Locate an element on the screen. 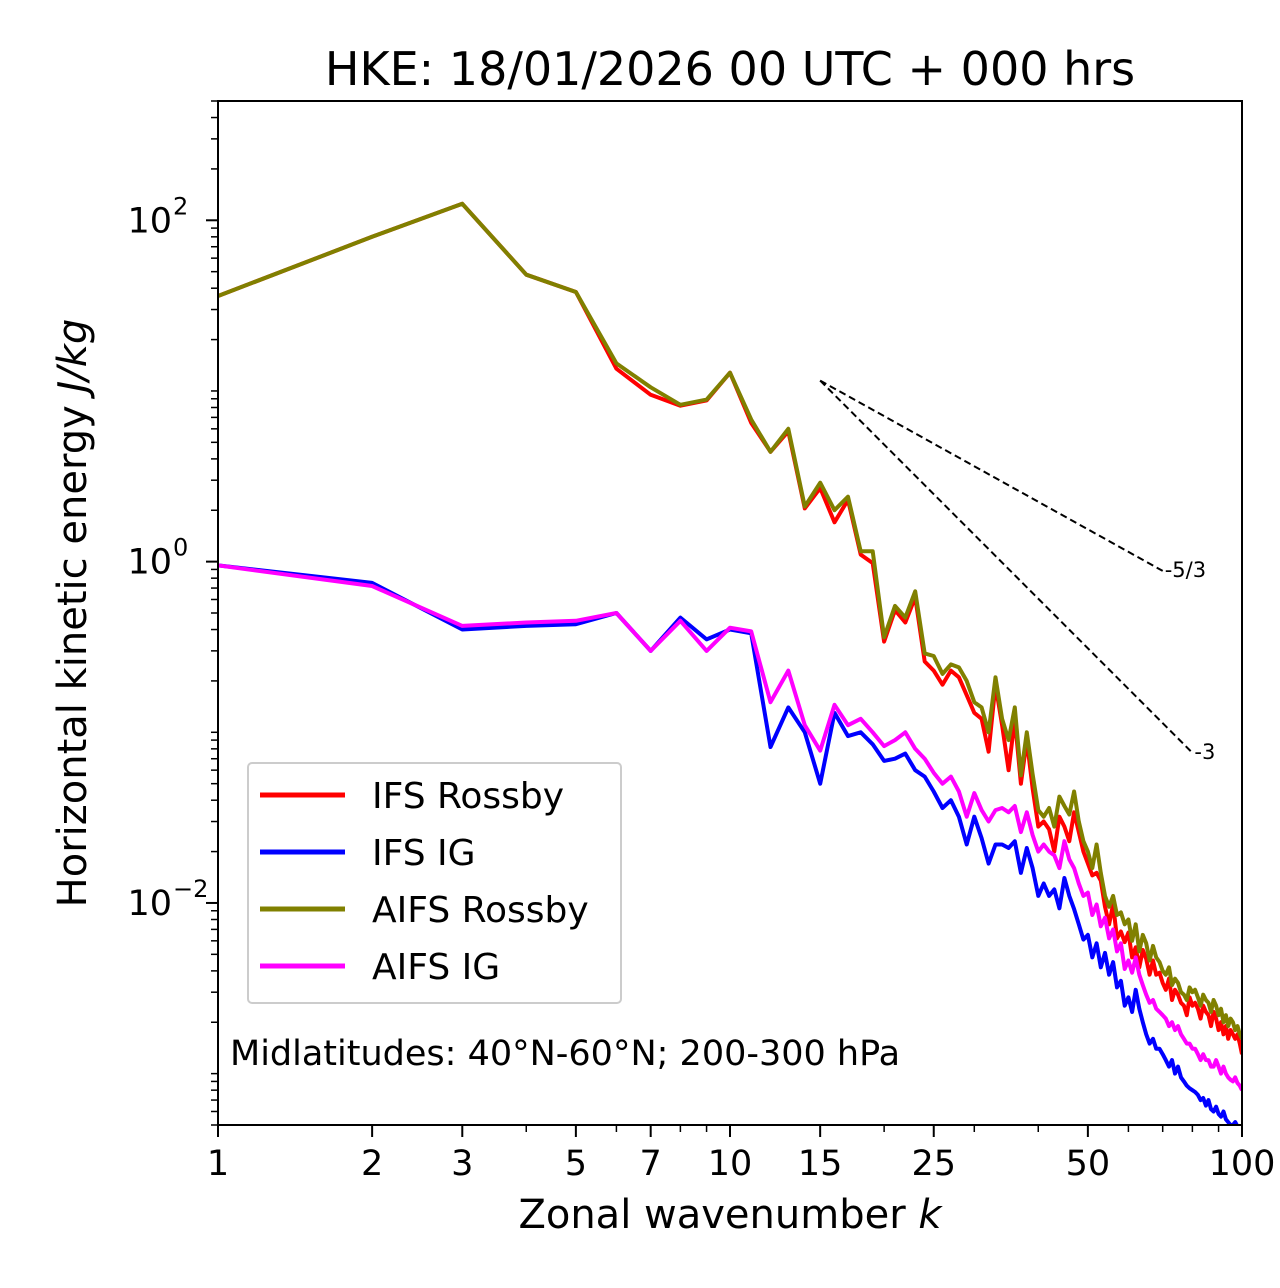 This screenshot has height=1288, width=1280. x-tick-label: 3 is located at coordinates (462, 1164).